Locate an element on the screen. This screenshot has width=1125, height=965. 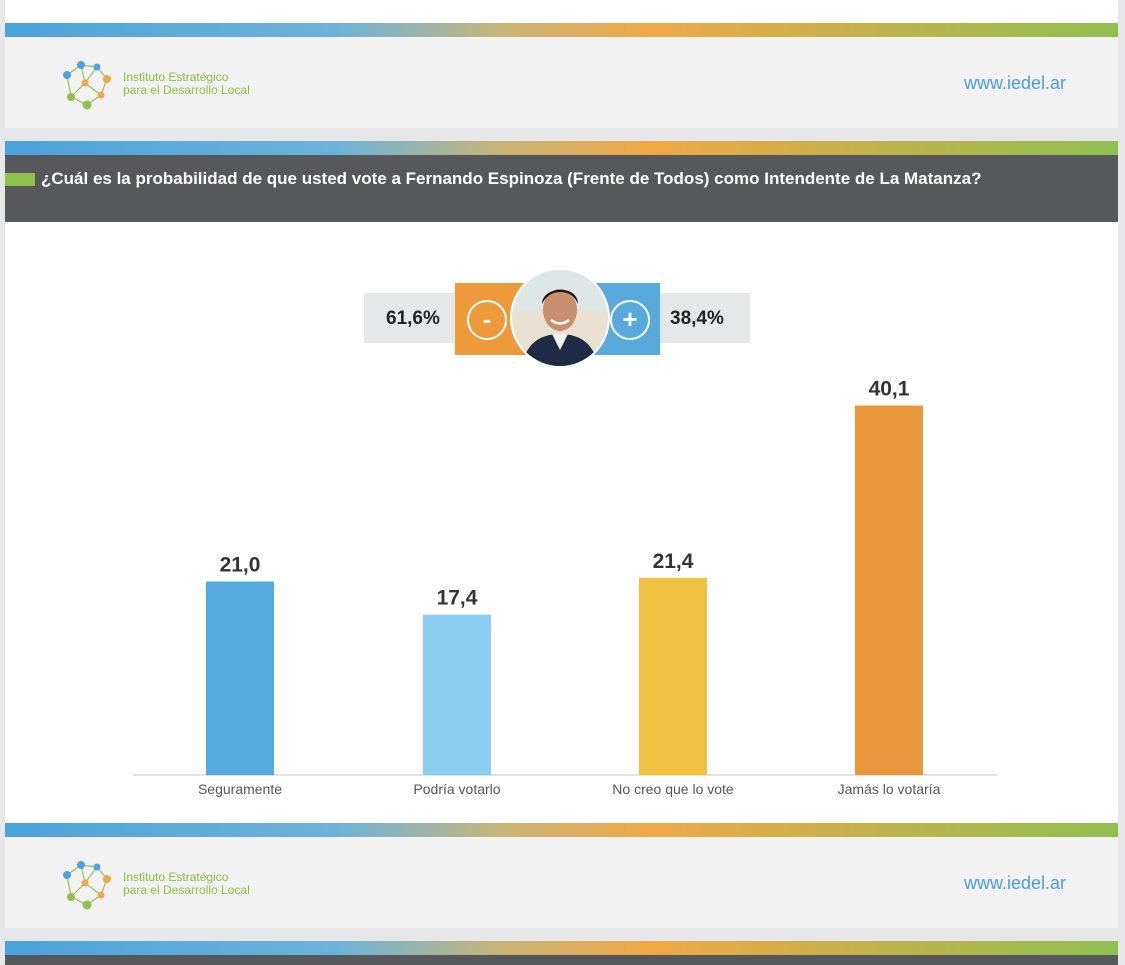
negative-total-box: 61,6% is located at coordinates (409, 318).